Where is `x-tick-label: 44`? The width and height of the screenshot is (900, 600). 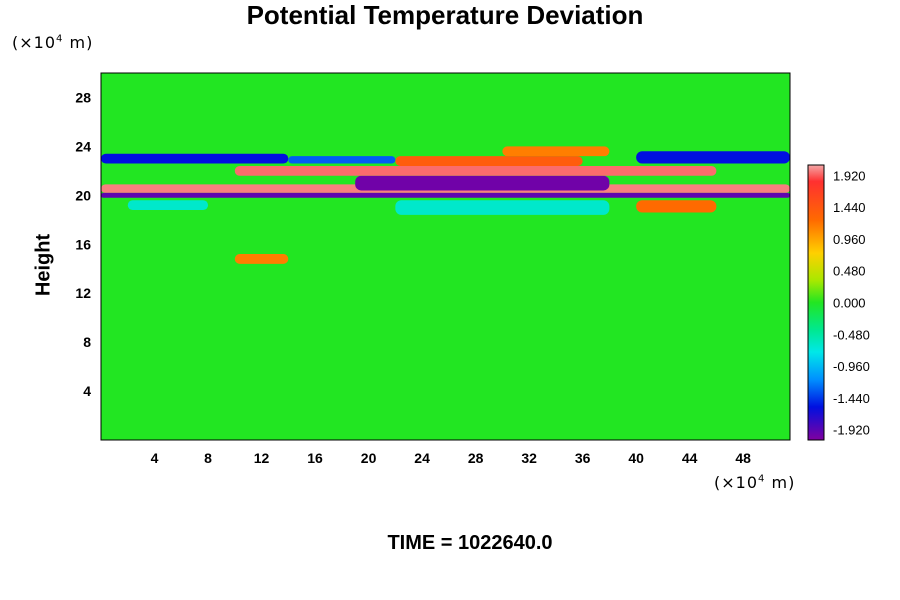
x-tick-label: 44 is located at coordinates (690, 458).